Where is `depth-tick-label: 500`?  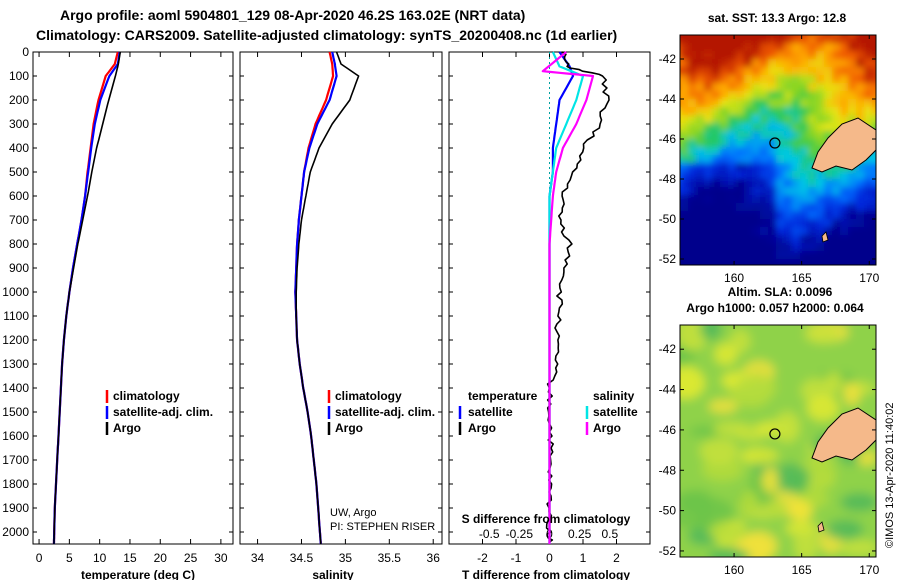 depth-tick-label: 500 is located at coordinates (19, 172).